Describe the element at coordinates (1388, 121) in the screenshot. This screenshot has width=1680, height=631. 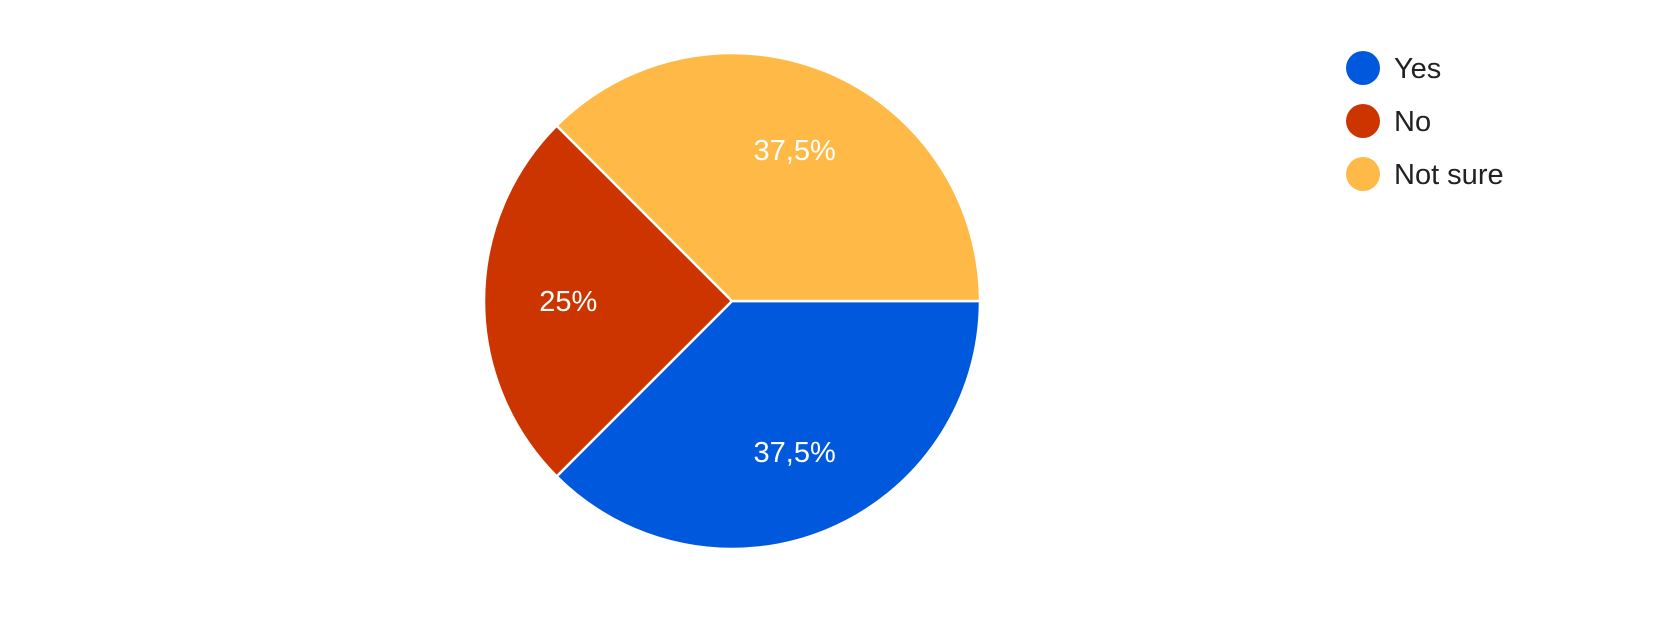
I see `legend-item: No` at that location.